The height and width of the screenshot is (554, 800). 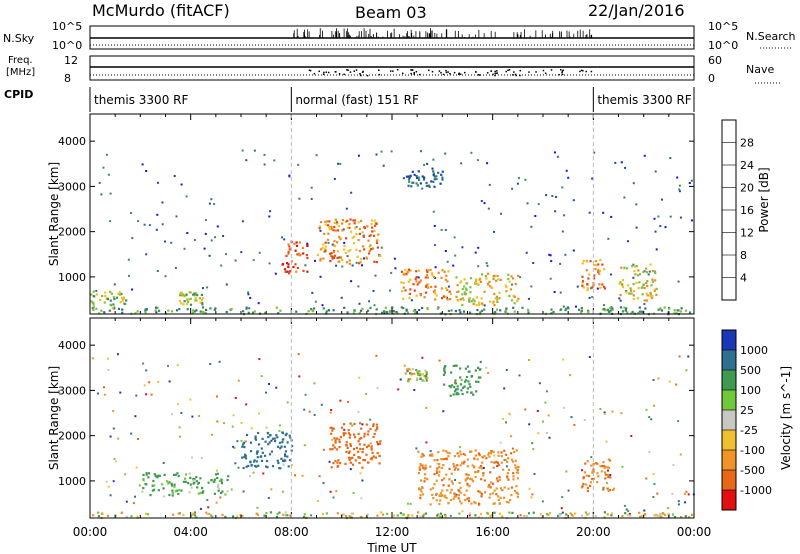 What do you see at coordinates (771, 36) in the screenshot?
I see `nsearch-label: N.Search` at bounding box center [771, 36].